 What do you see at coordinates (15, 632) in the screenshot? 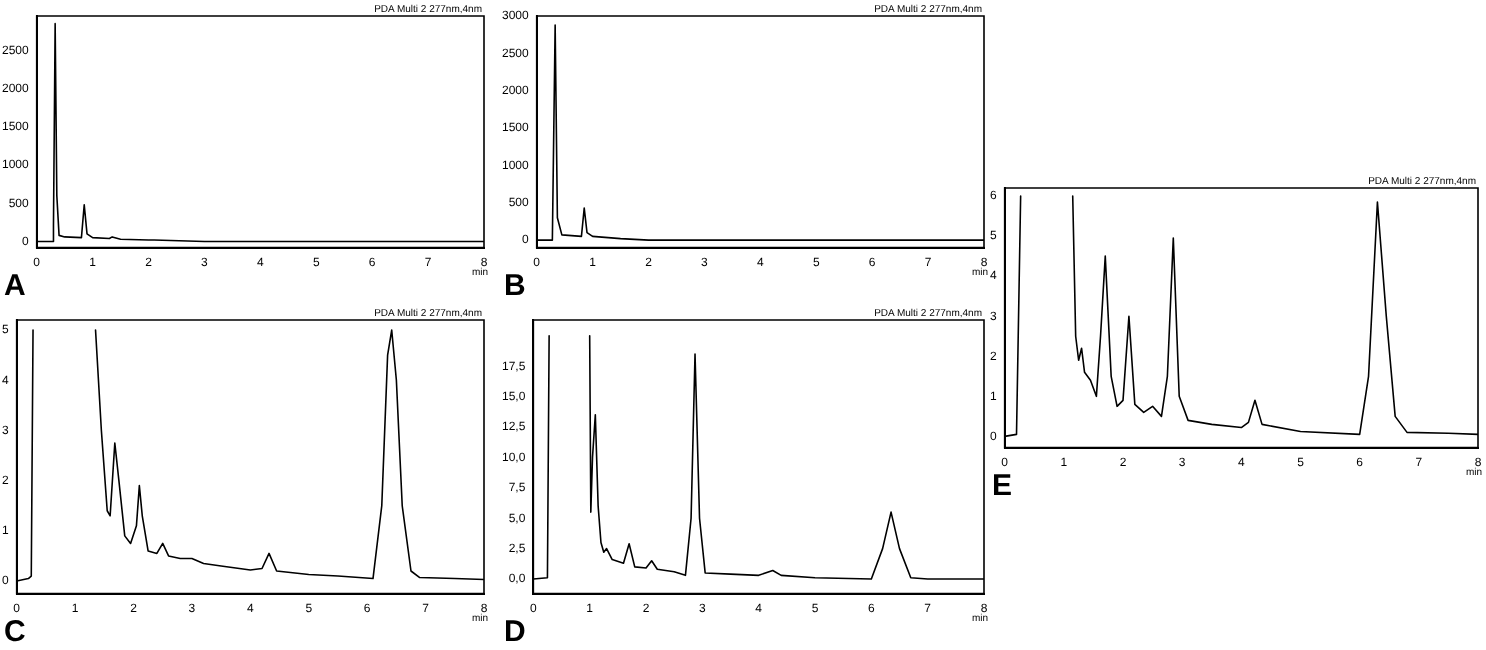
I see `text: C` at bounding box center [15, 632].